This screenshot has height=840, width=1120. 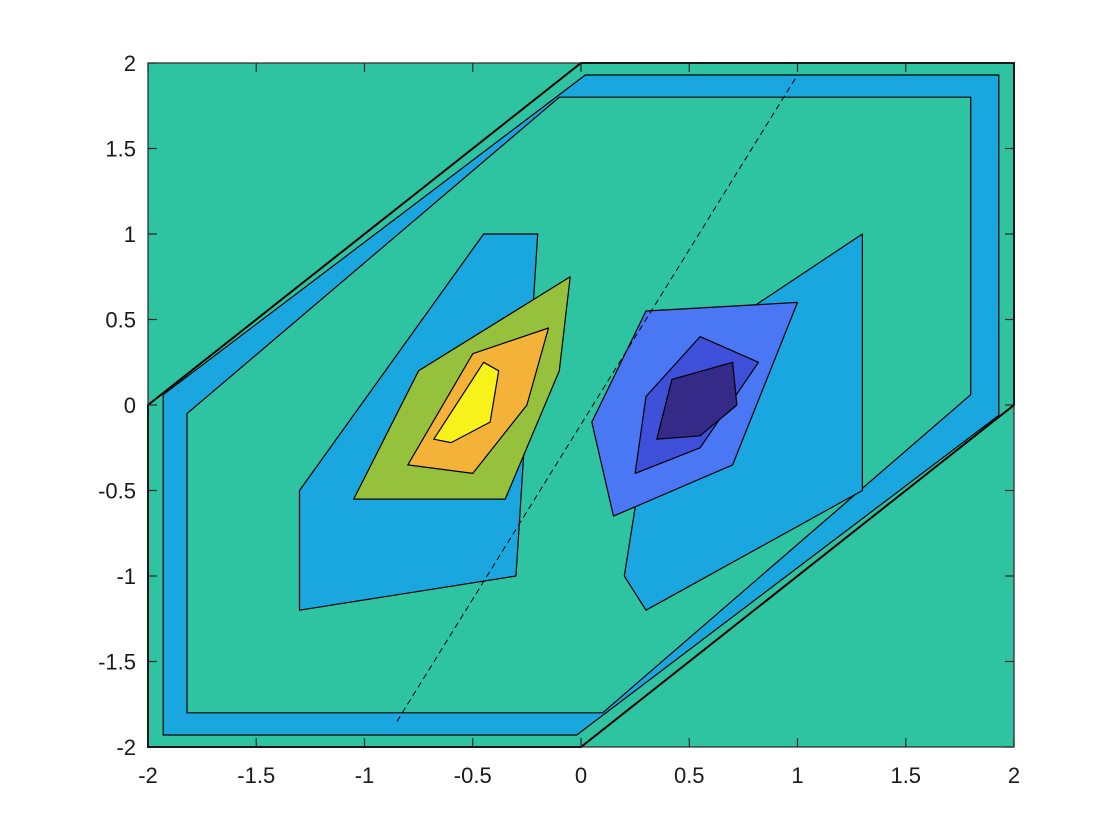 I want to click on x-tick-label: 1, so click(x=797, y=775).